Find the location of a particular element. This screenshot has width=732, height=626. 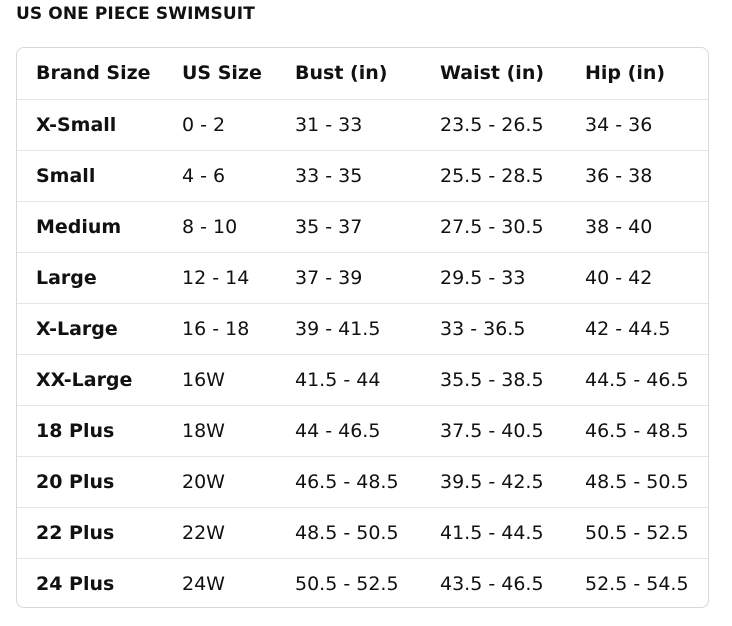

hip-cell: 42 - 44.5 is located at coordinates (637, 329).